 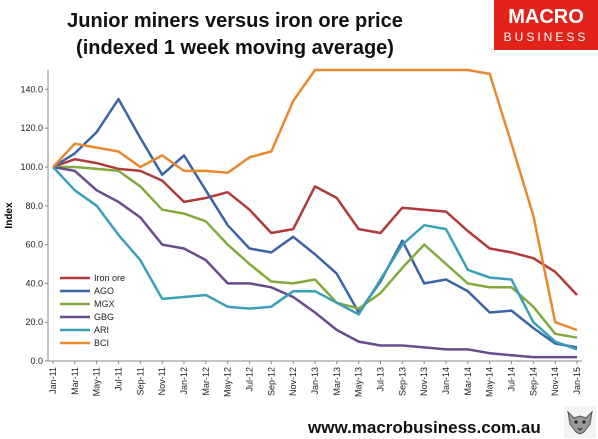 I want to click on x-tick-label: Sep-11, so click(x=140, y=381).